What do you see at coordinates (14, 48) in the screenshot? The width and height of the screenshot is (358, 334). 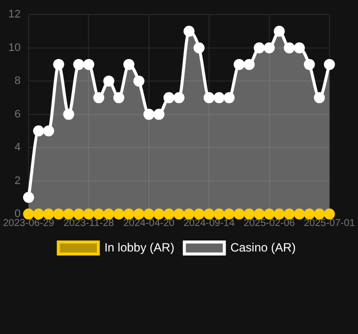 I see `y-tick-label: 10` at bounding box center [14, 48].